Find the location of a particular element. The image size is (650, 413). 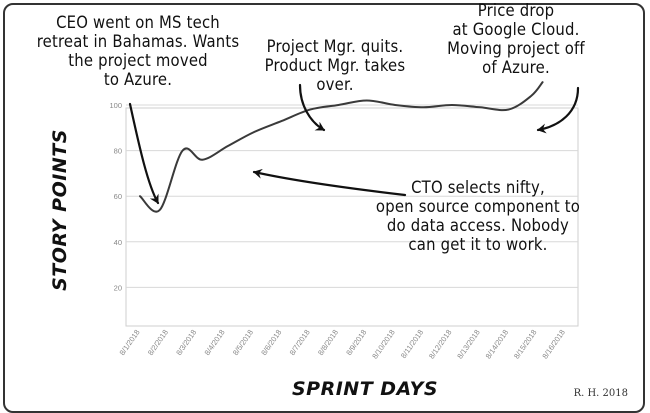

annotation-cto-line: CTO selects nifty, is located at coordinates (478, 187).